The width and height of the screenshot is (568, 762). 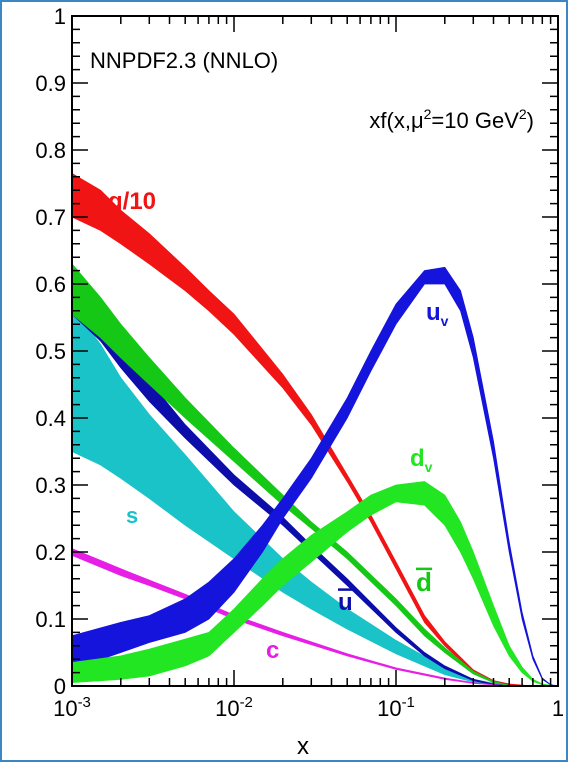 What do you see at coordinates (234, 707) in the screenshot?
I see `x-tick-label: 10⁻²` at bounding box center [234, 707].